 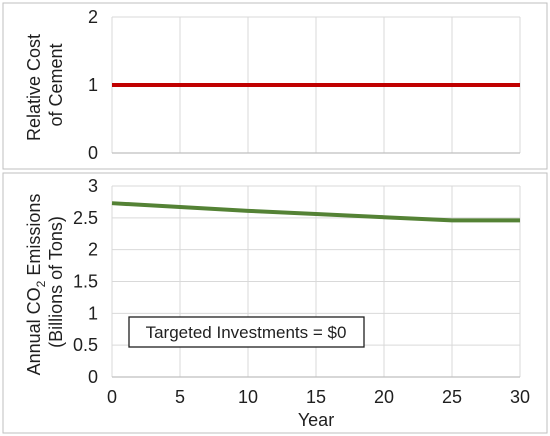 I want to click on bottom-series-group, so click(x=315, y=212).